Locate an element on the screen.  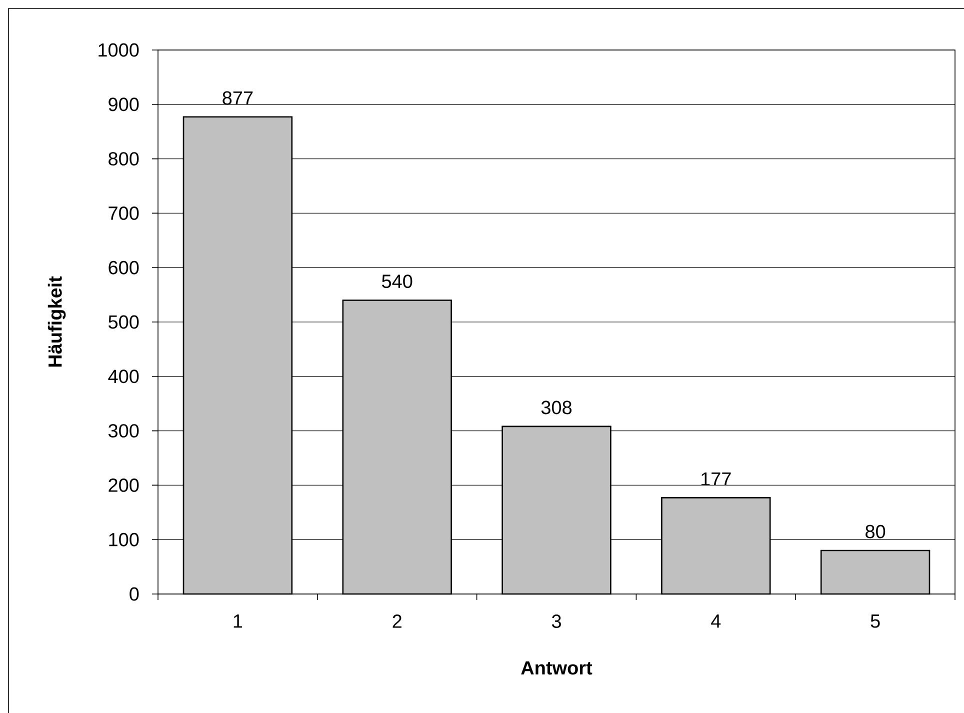
y-tick-label: 0 is located at coordinates (134, 594).